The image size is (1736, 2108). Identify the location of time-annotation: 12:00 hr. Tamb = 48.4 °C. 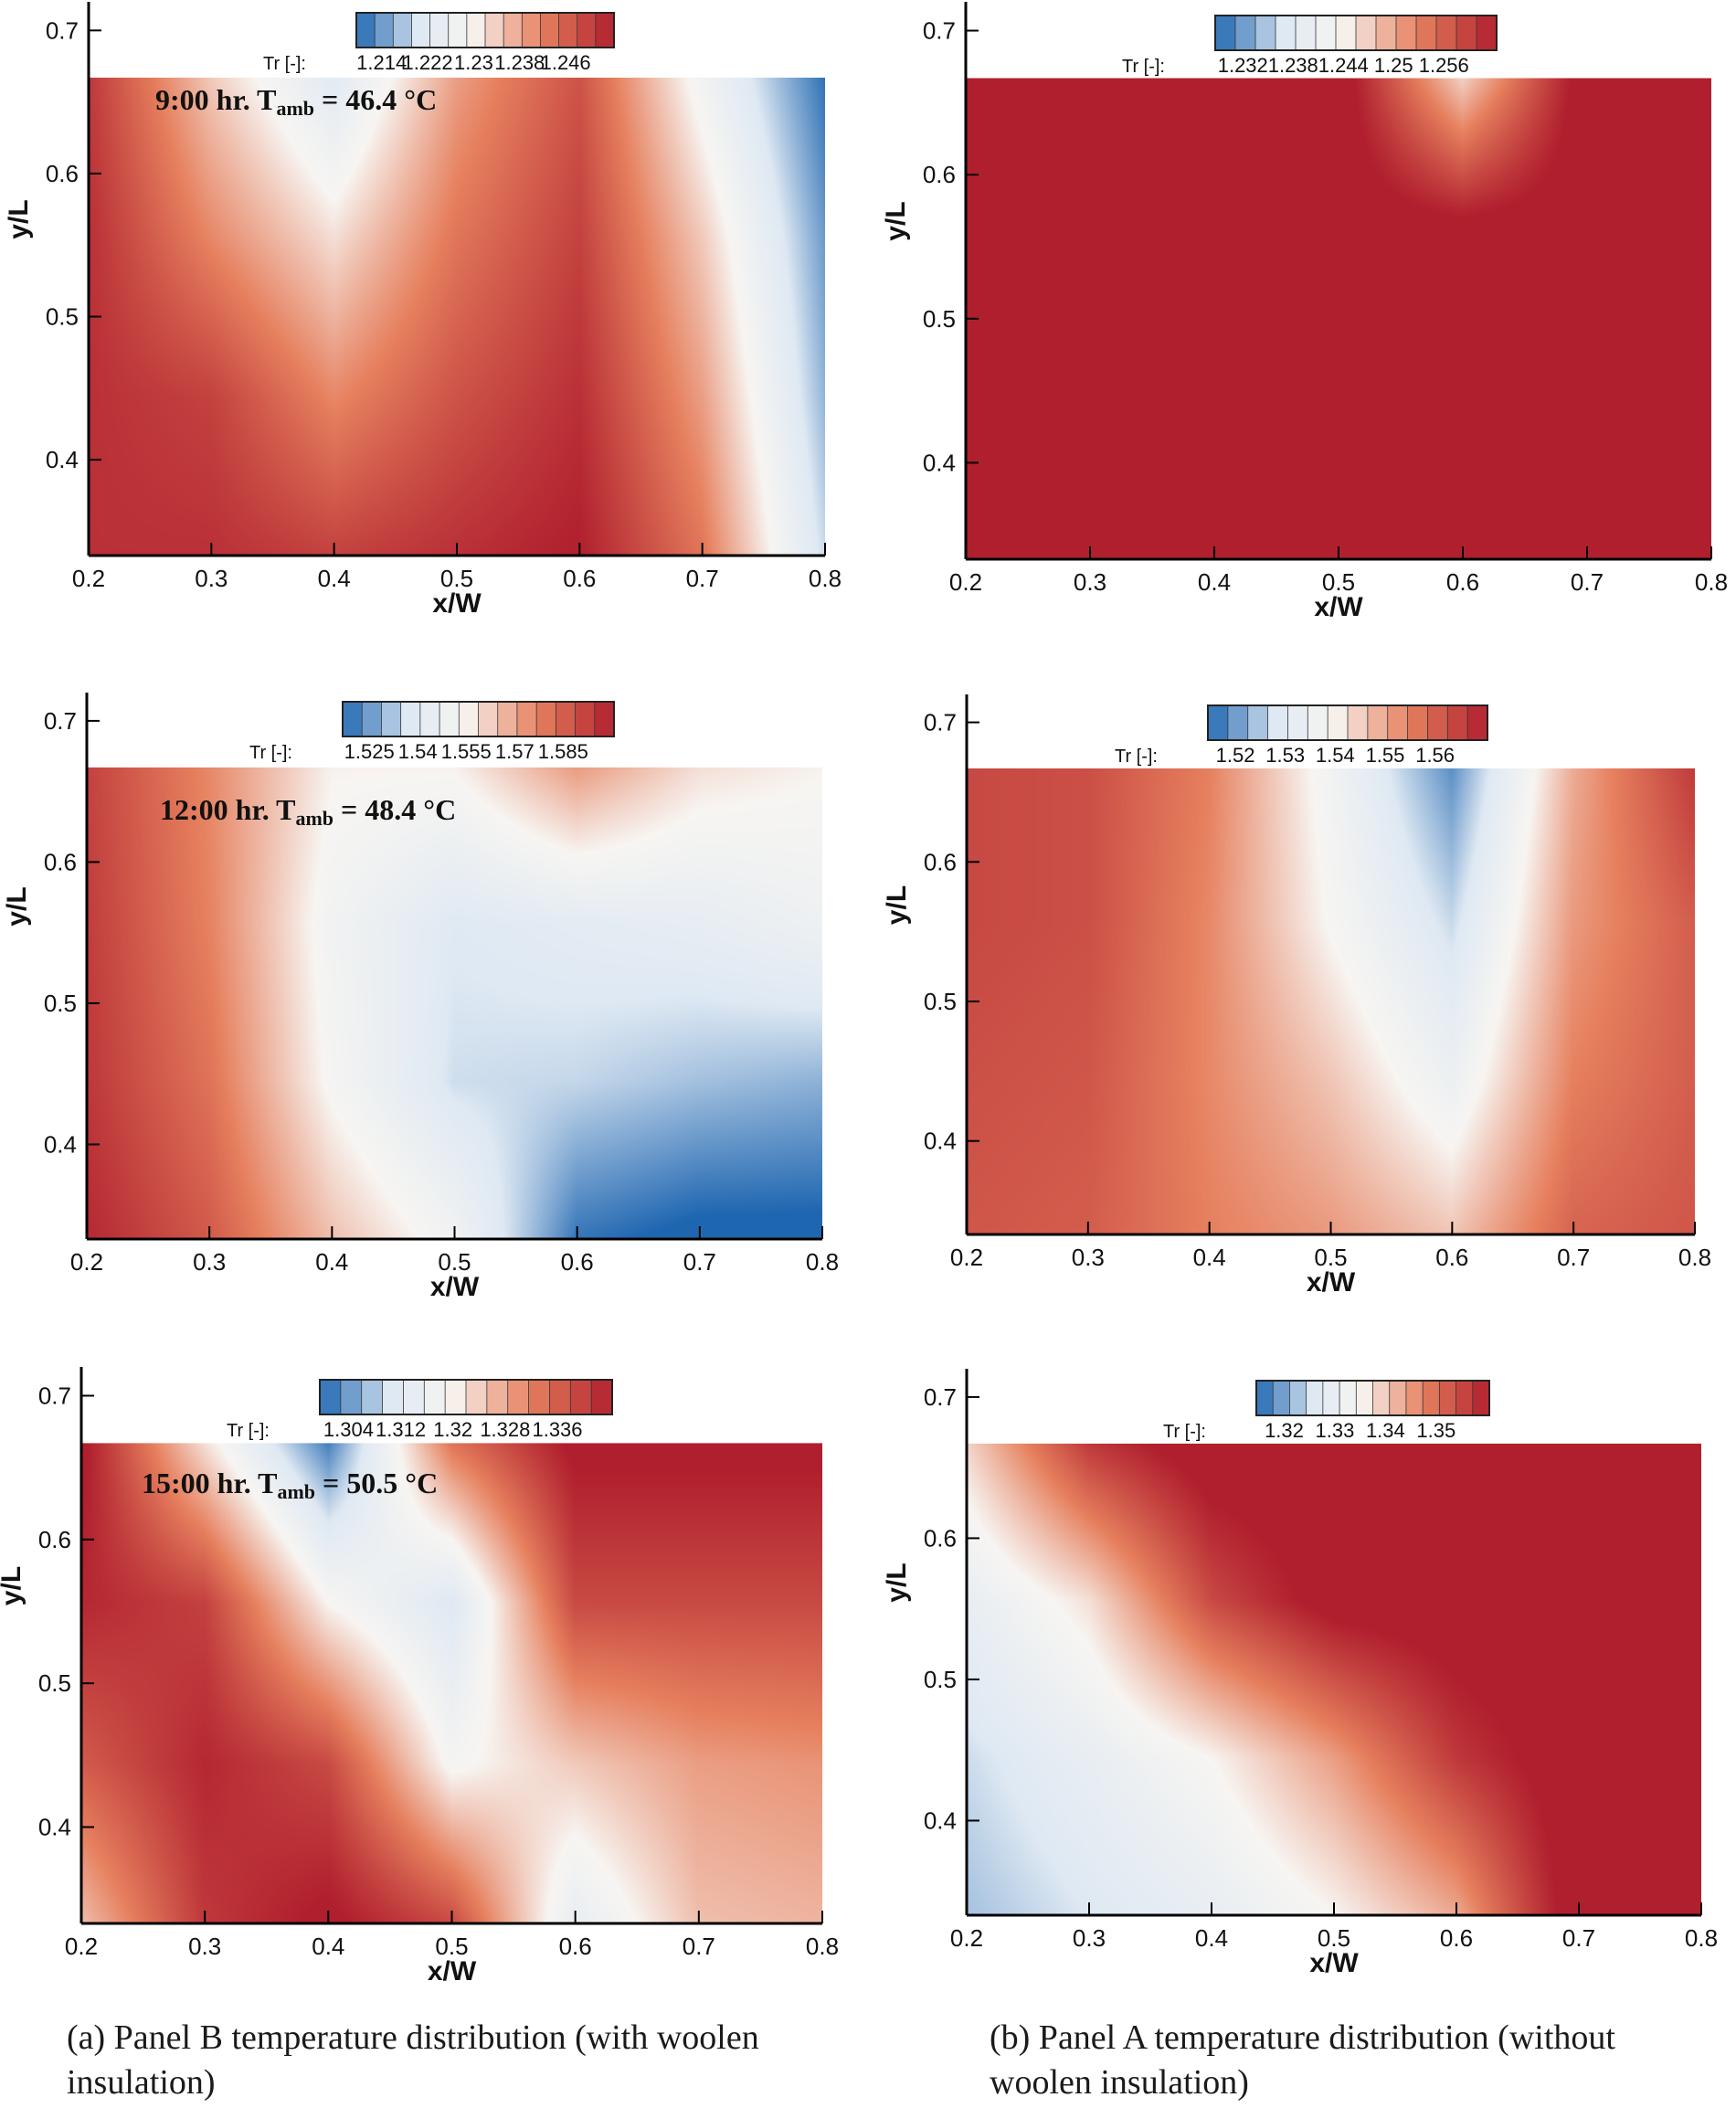
(308, 811).